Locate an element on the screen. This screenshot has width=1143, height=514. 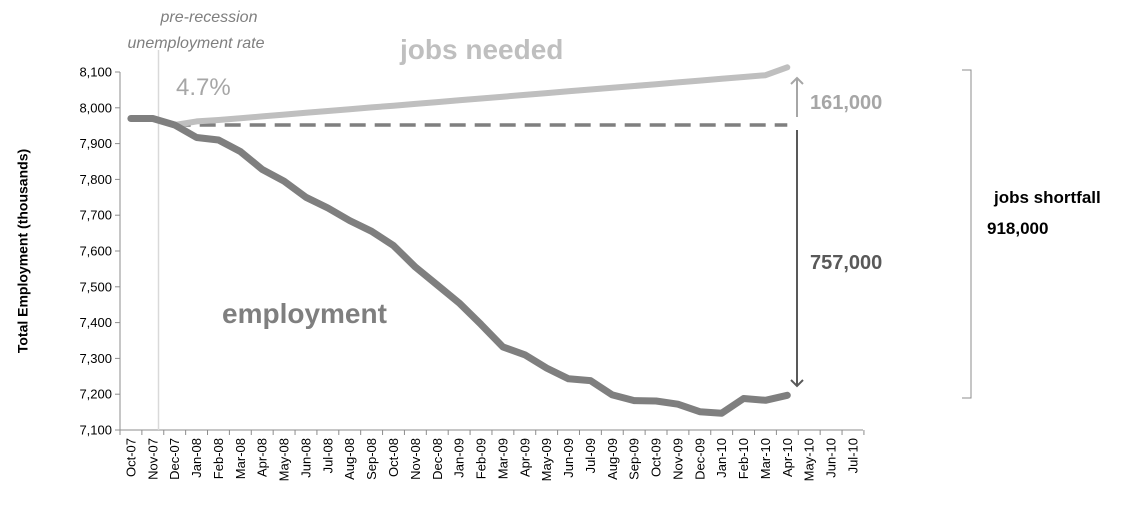
x-tick-label: Sep-09 is located at coordinates (634, 459).